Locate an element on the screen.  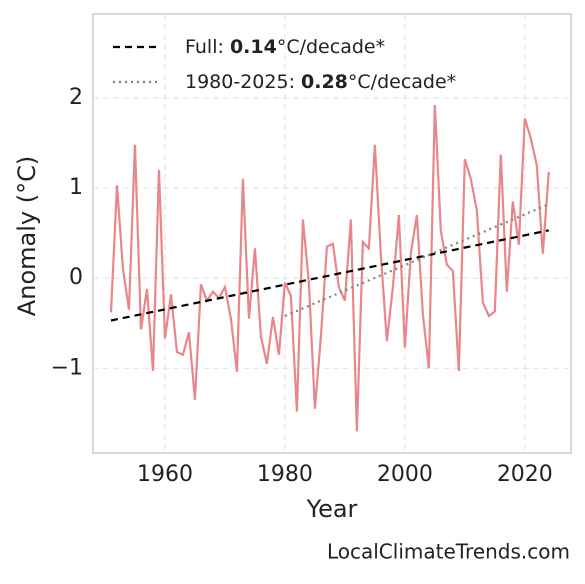
y-tick-label: 2 is located at coordinates (76, 97).